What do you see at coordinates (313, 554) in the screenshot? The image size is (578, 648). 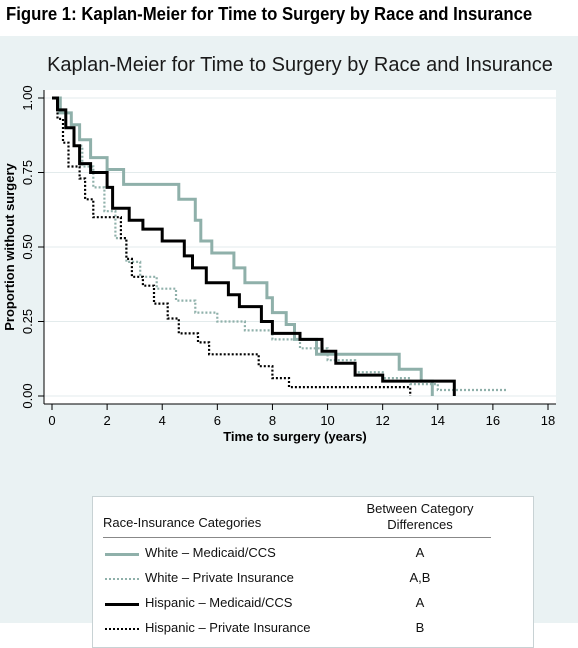 I see `legend-item: White – Medicaid/CCS A` at bounding box center [313, 554].